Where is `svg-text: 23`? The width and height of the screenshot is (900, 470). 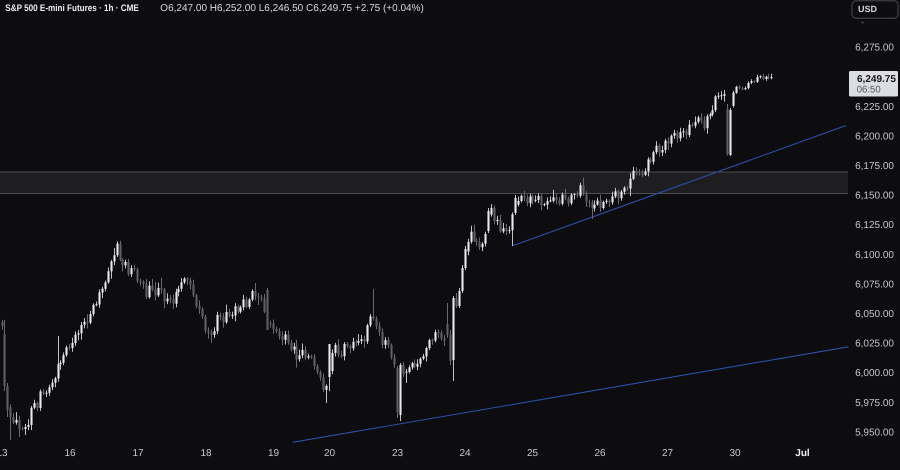 svg-text: 23 is located at coordinates (398, 453).